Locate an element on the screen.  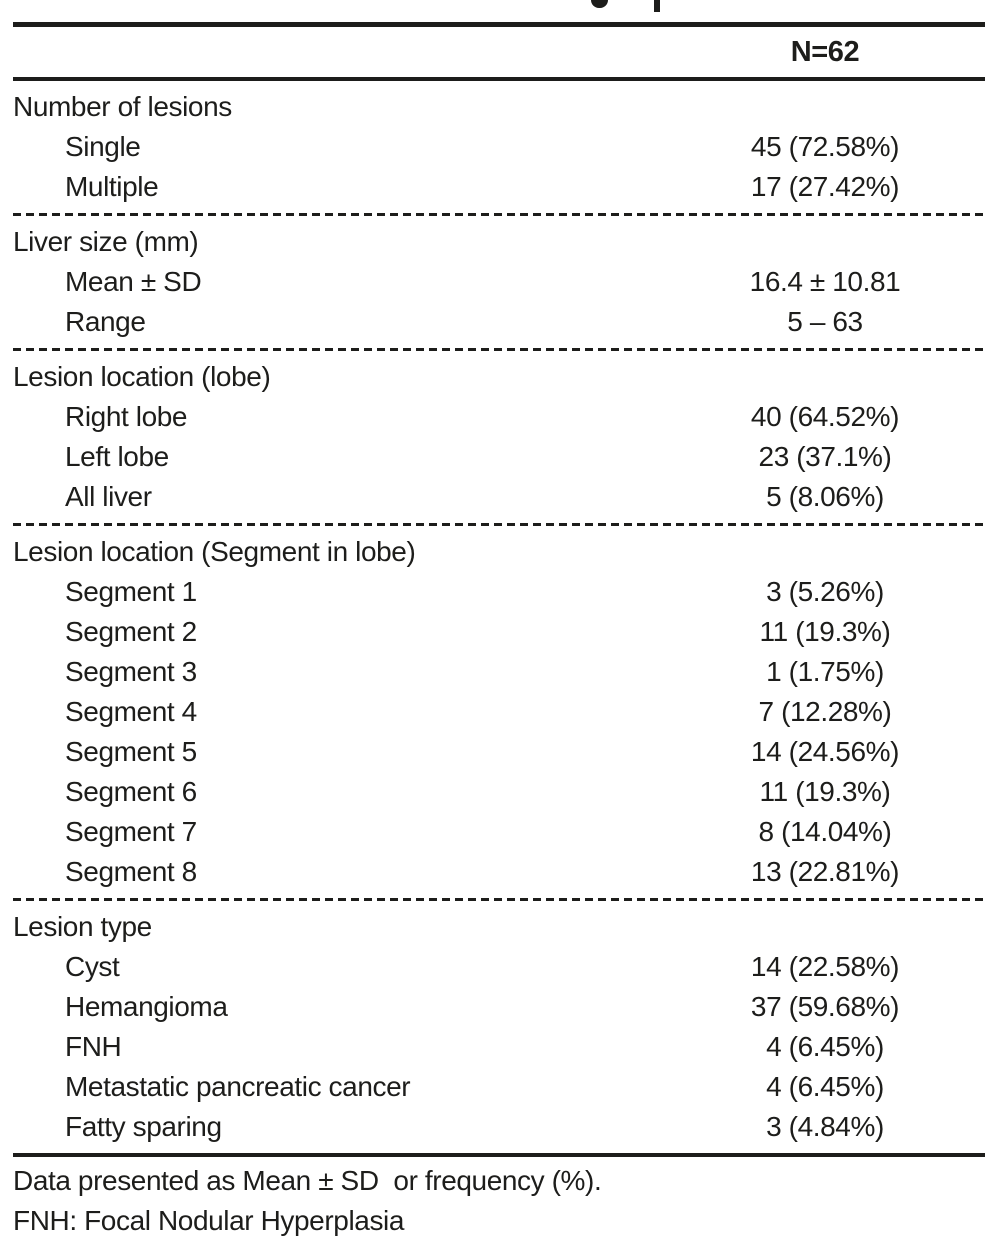
row-label: Segment 6 is located at coordinates (131, 791).